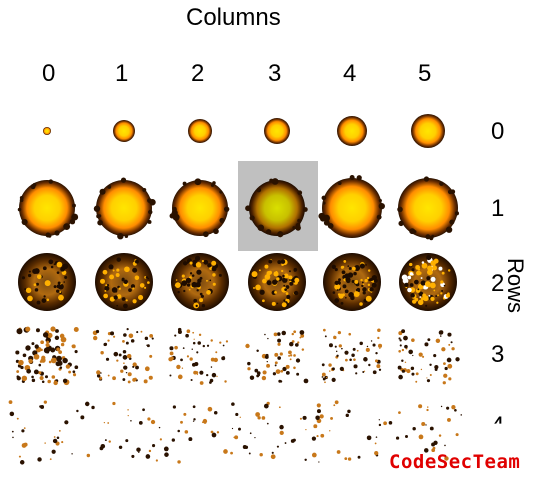 Image resolution: width=560 pixels, height=486 pixels. What do you see at coordinates (352, 282) in the screenshot?
I see `explosion-frame-r2-c4` at bounding box center [352, 282].